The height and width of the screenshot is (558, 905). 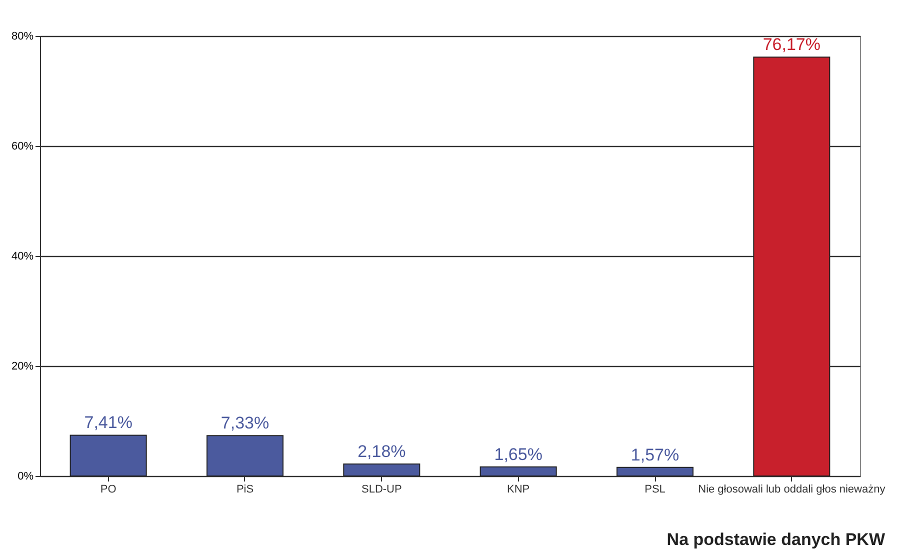 I want to click on text: Na podstawie danych PKW, so click(x=775, y=540).